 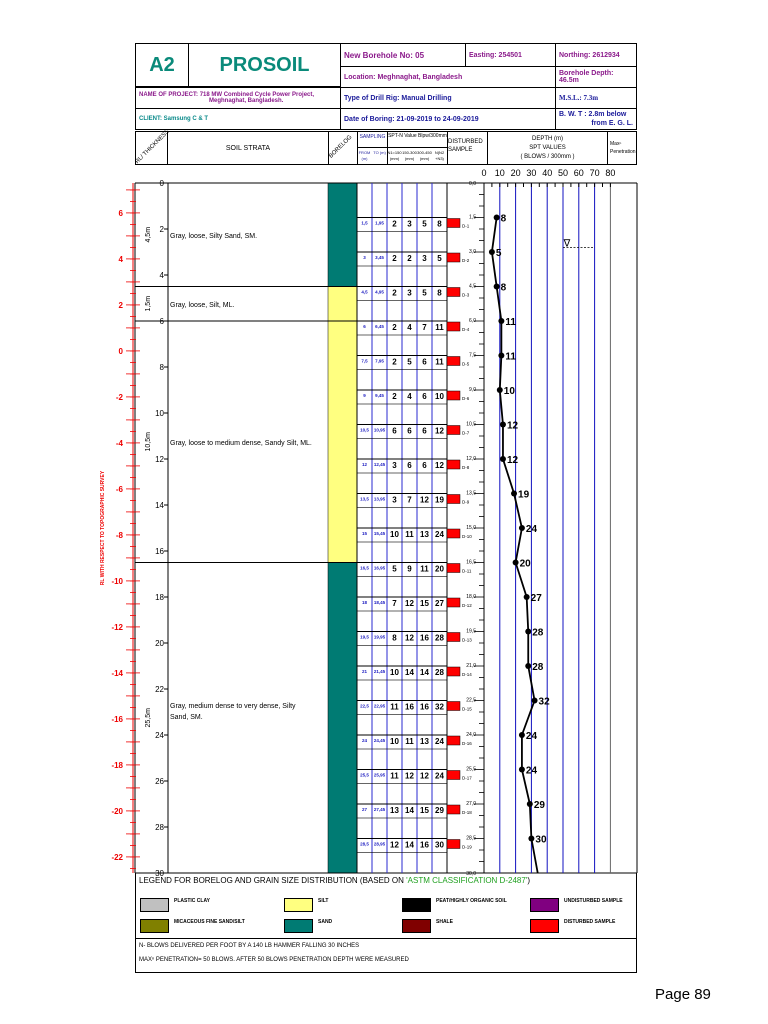 What do you see at coordinates (380, 568) in the screenshot?
I see `sample-to: 16,95` at bounding box center [380, 568].